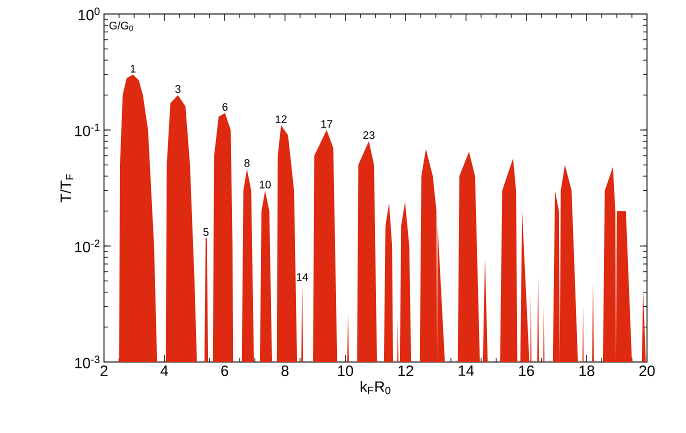  Describe the element at coordinates (87, 362) in the screenshot. I see `y-tick-label: 10$^{-3}$` at that location.